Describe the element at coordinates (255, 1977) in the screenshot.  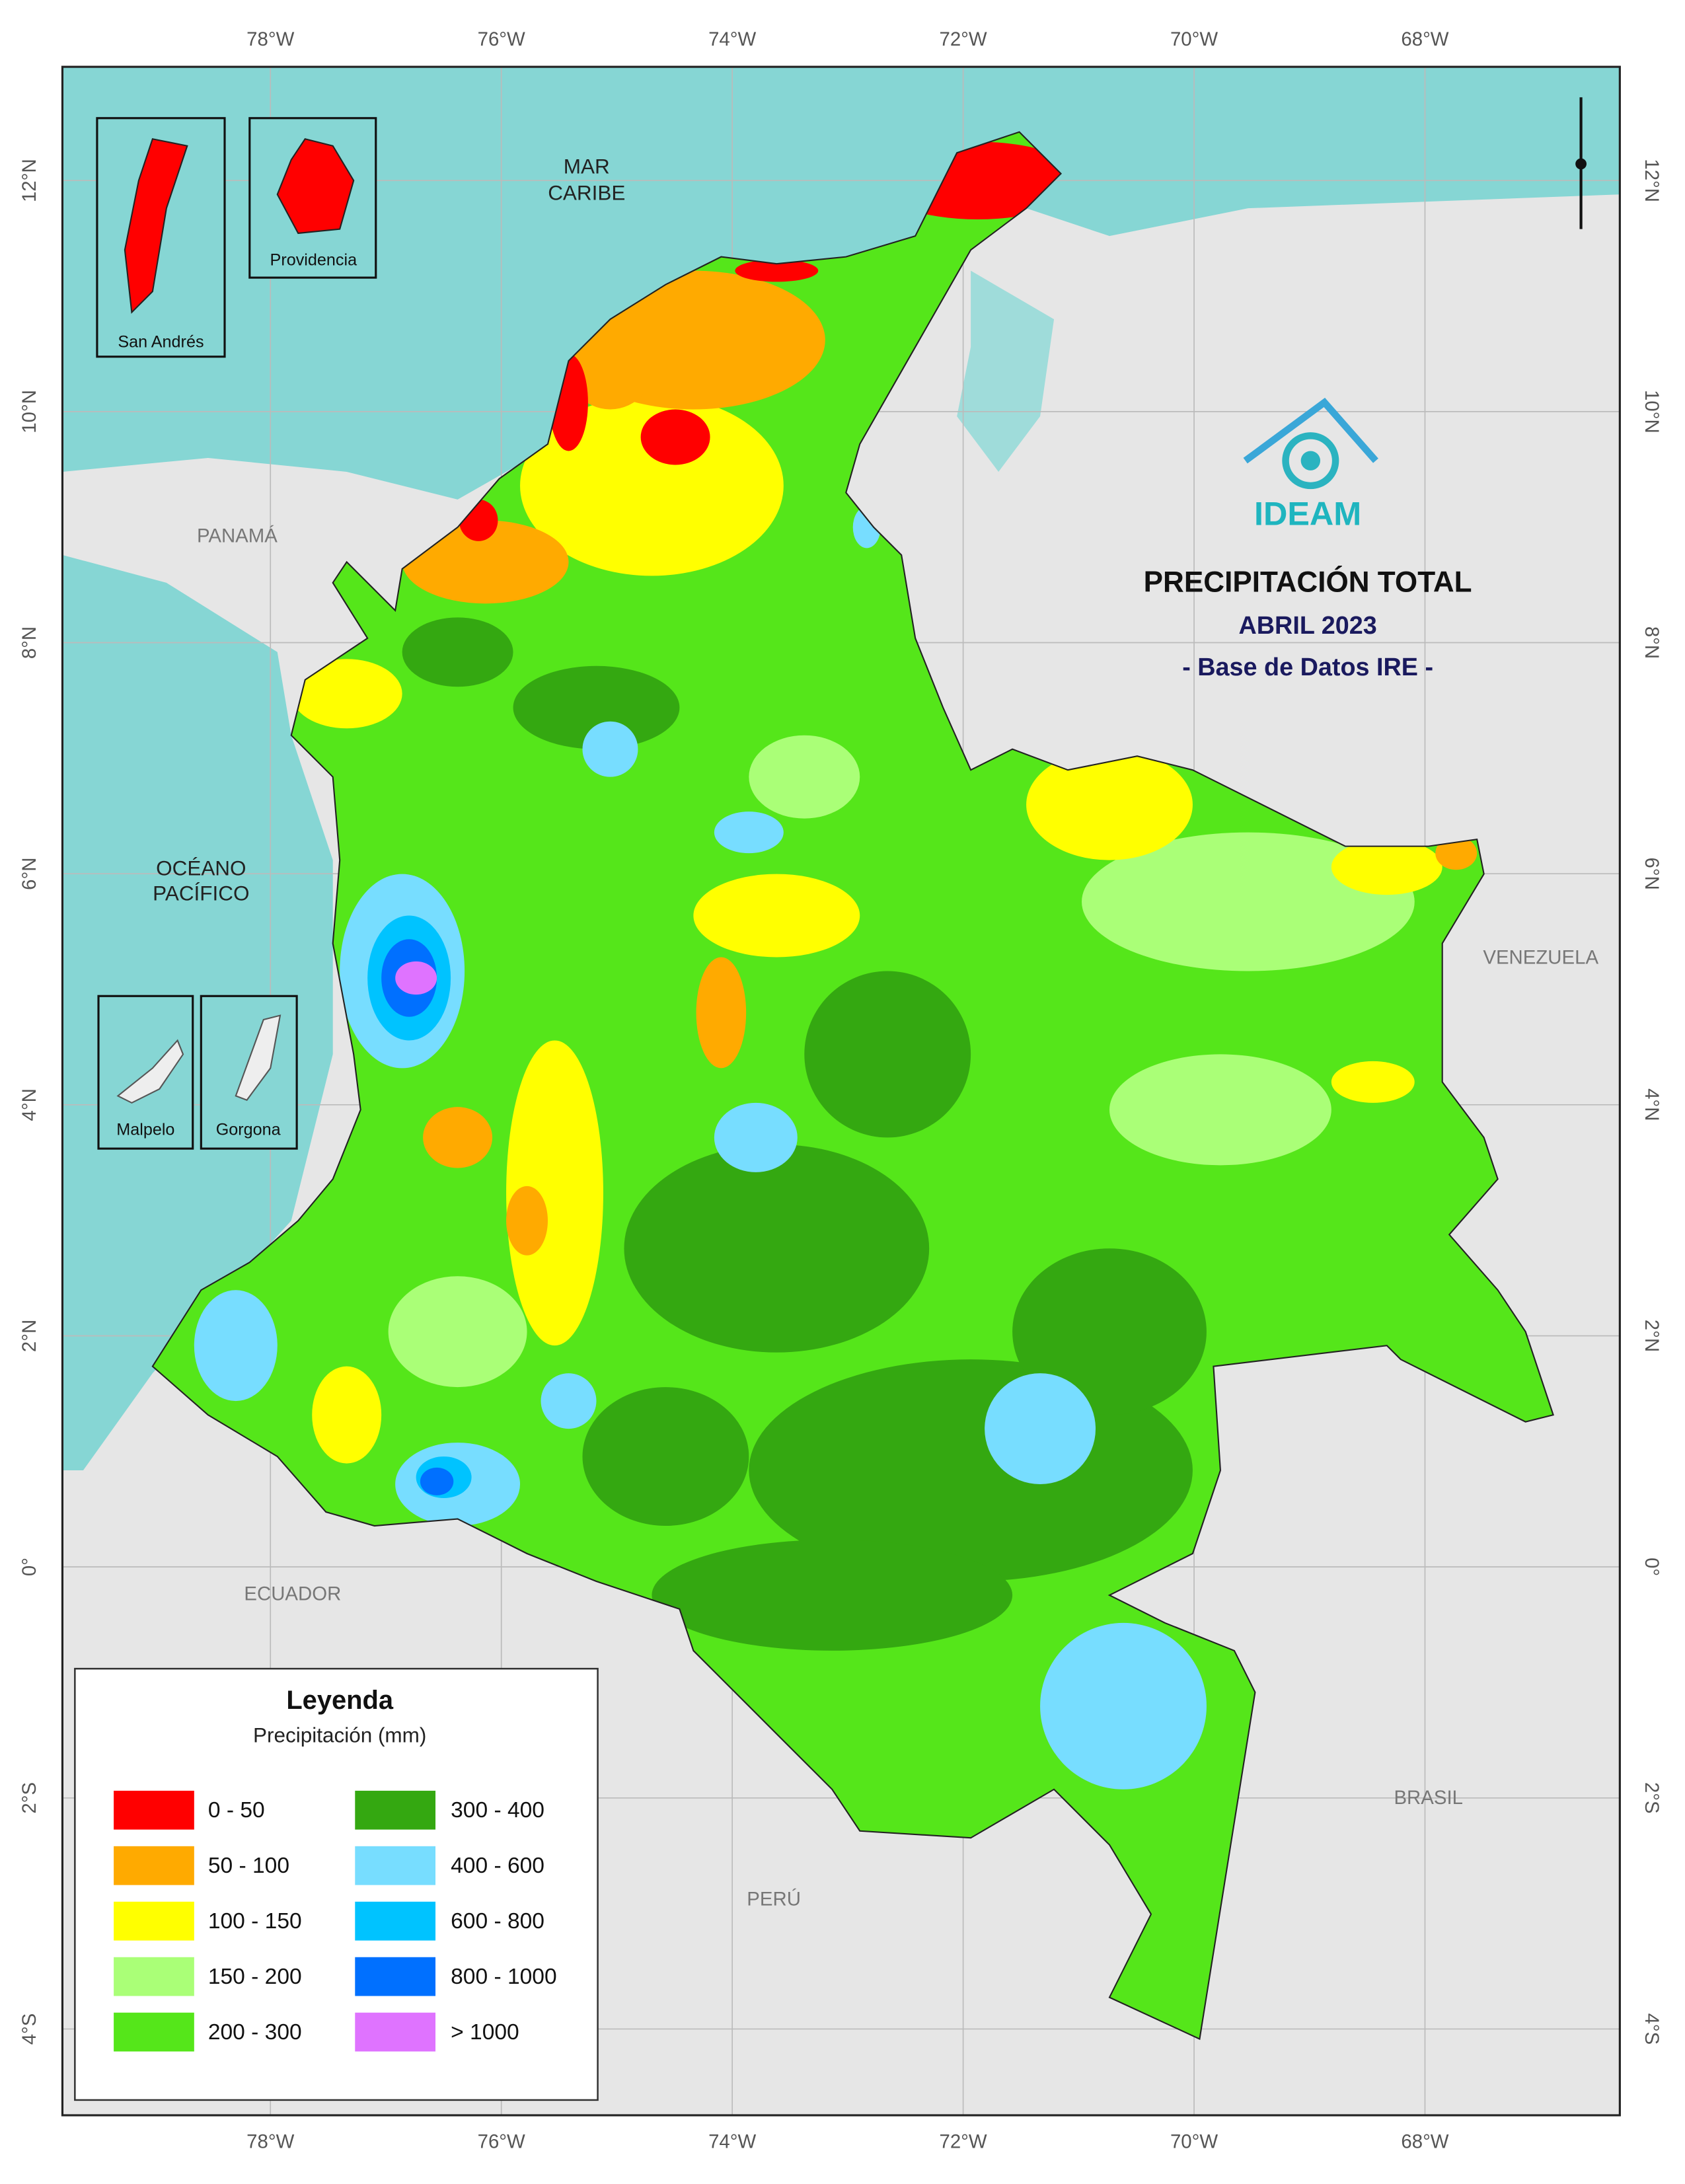
I see `legend-label: 150 - 200` at that location.